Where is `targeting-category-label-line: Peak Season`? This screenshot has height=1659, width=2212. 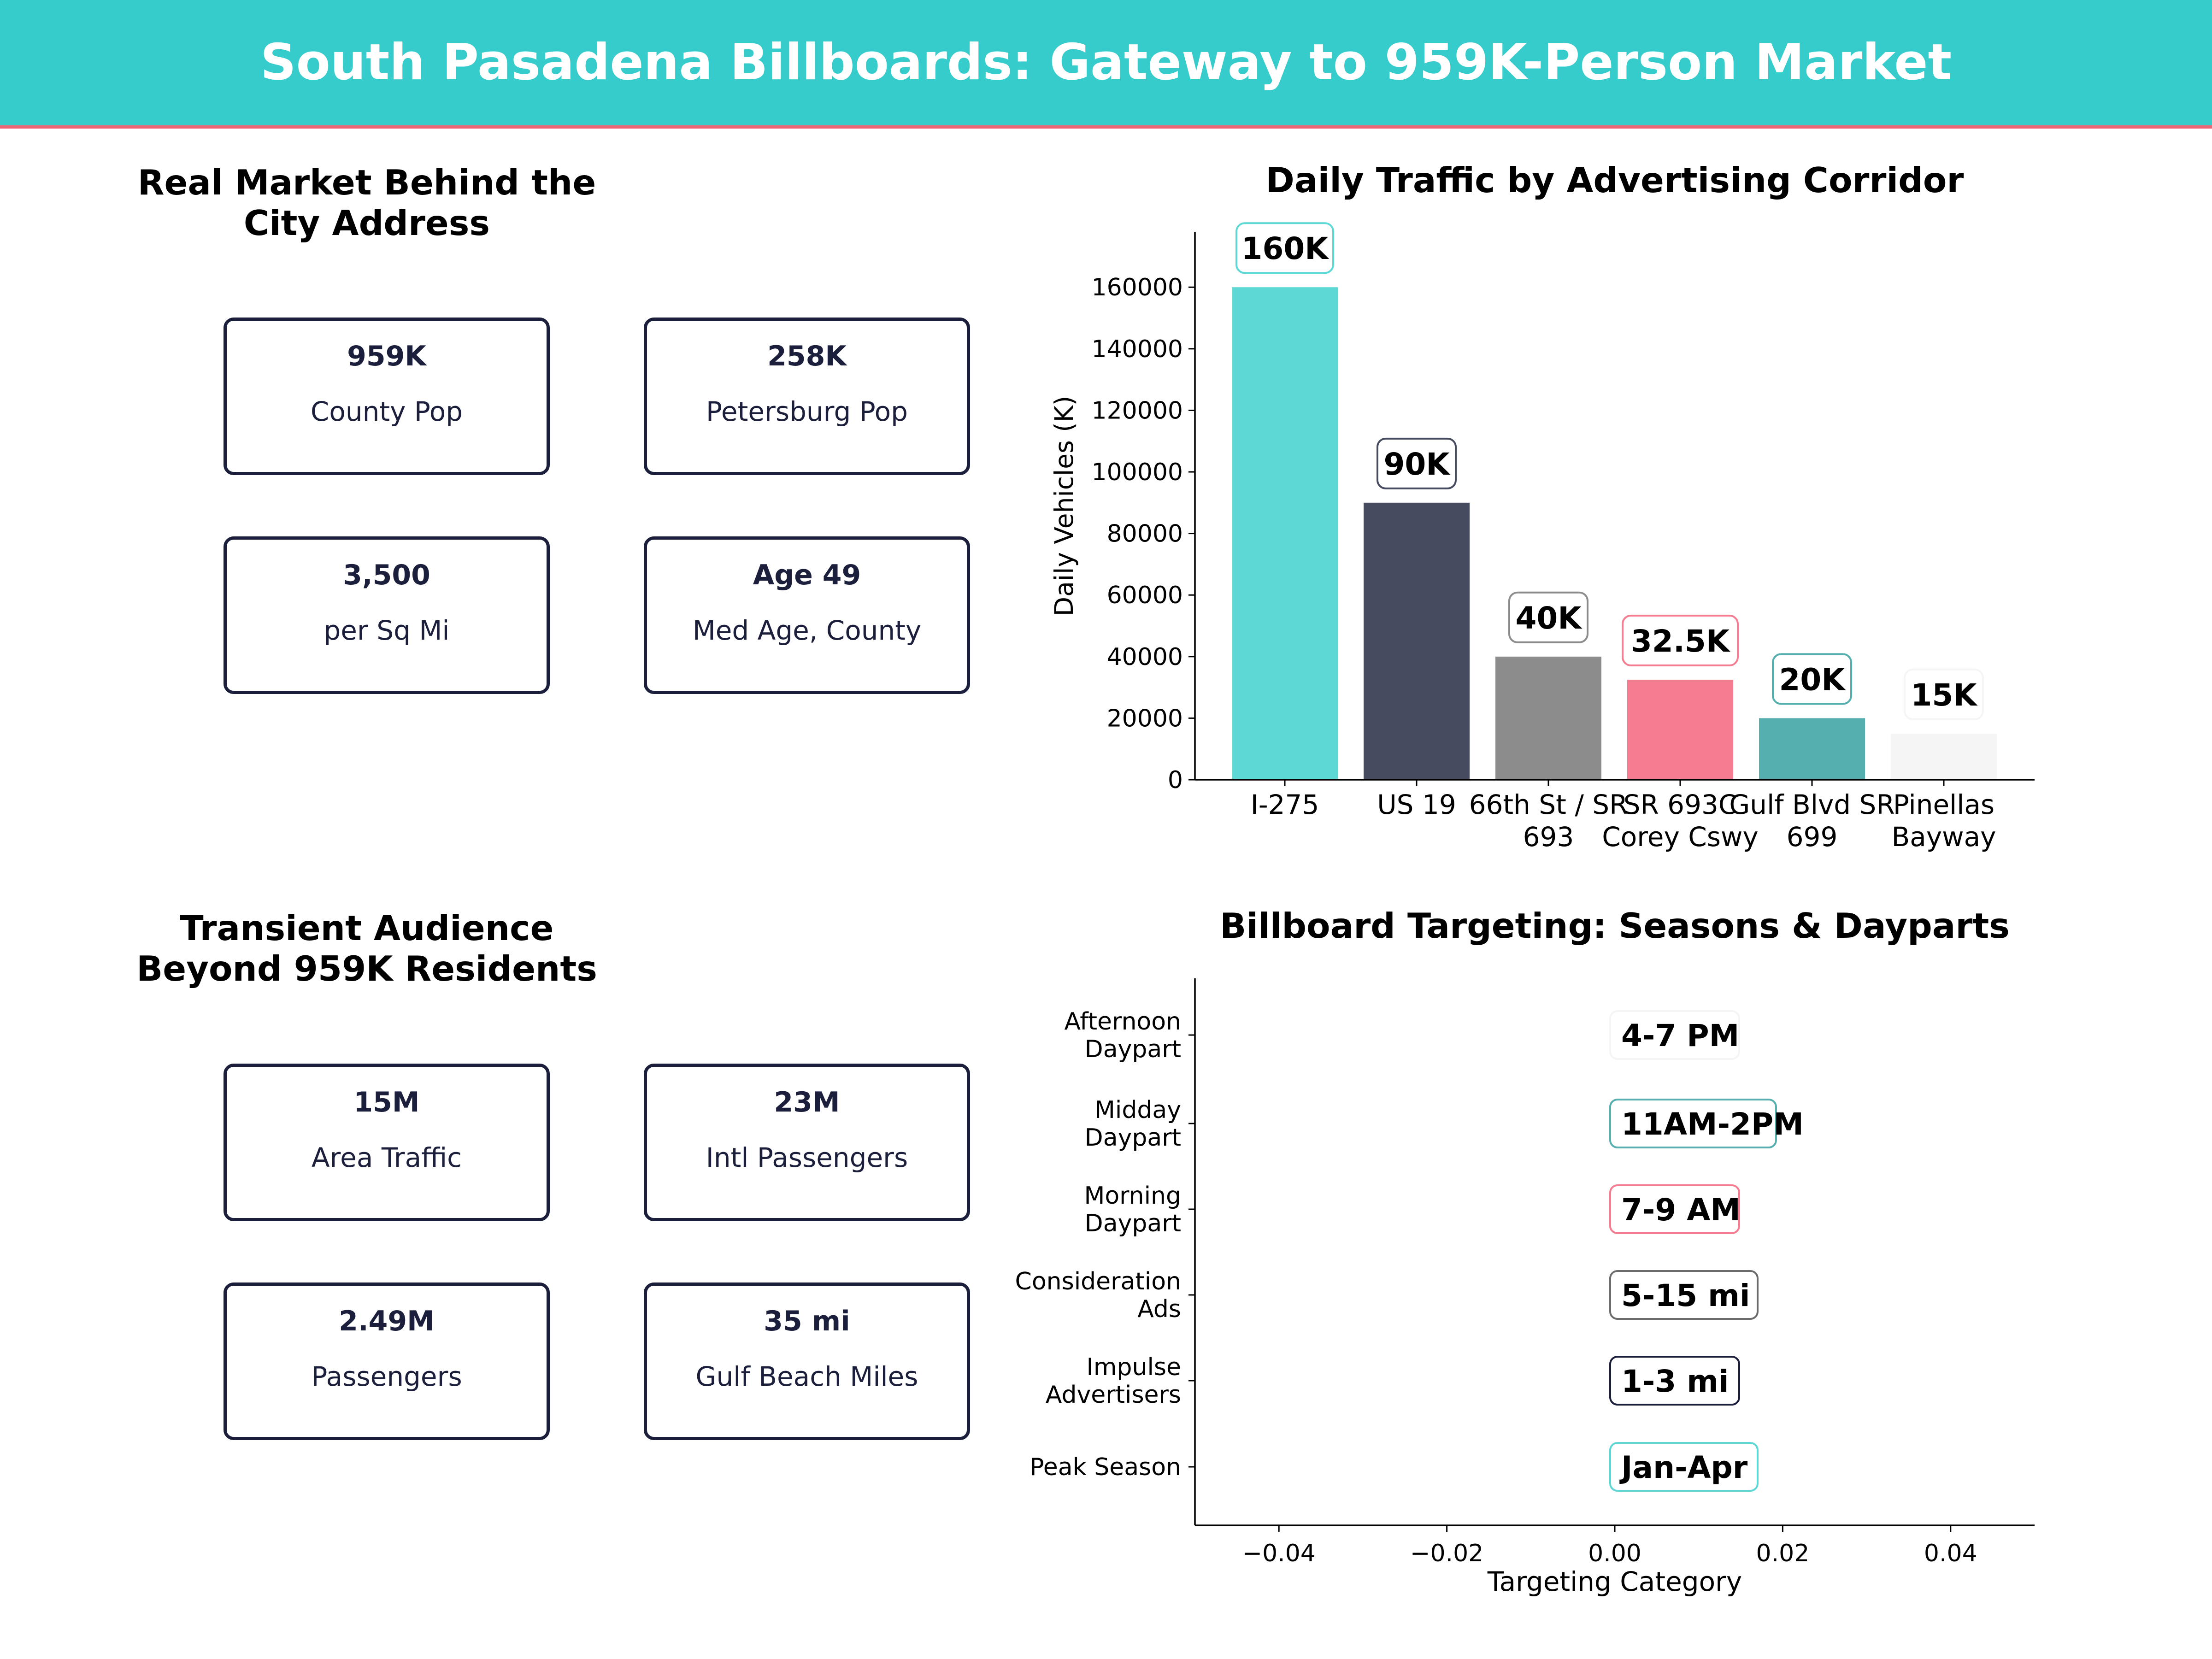
targeting-category-label-line: Peak Season is located at coordinates (1105, 1467).